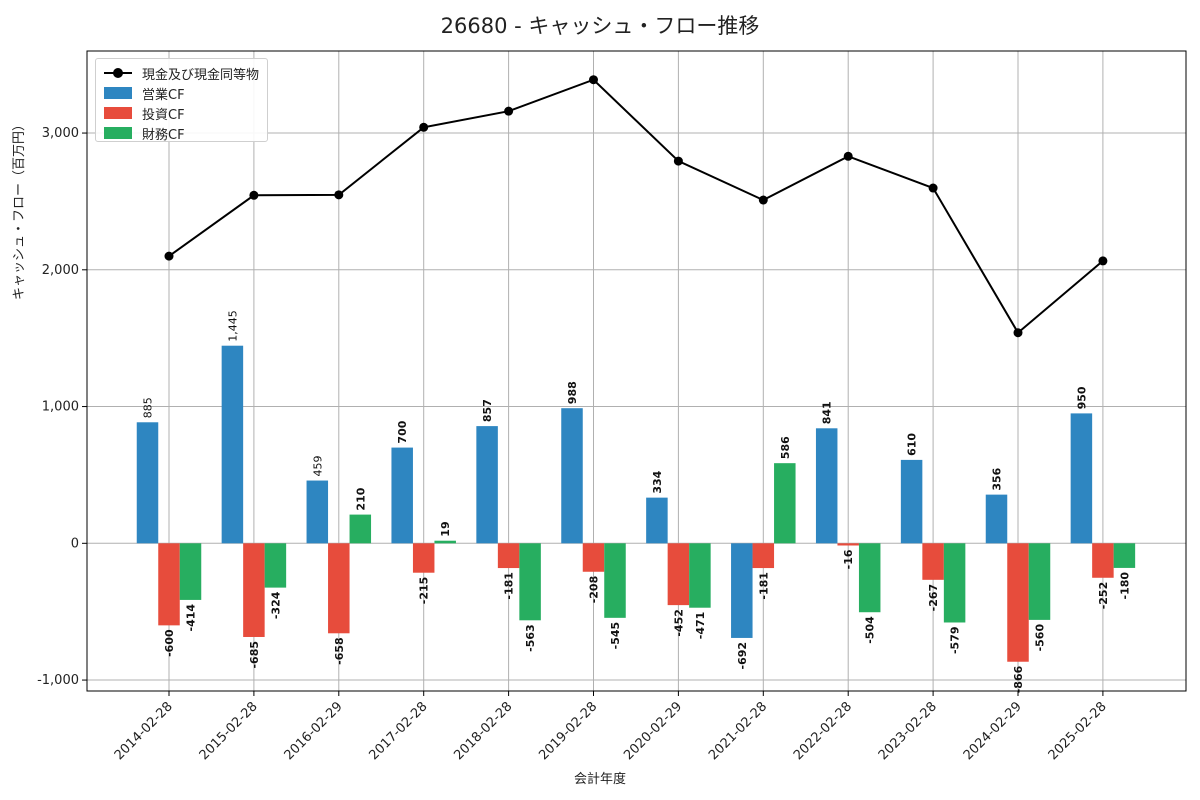  Describe the element at coordinates (827, 412) in the screenshot. I see `bar-value-label: 841` at that location.